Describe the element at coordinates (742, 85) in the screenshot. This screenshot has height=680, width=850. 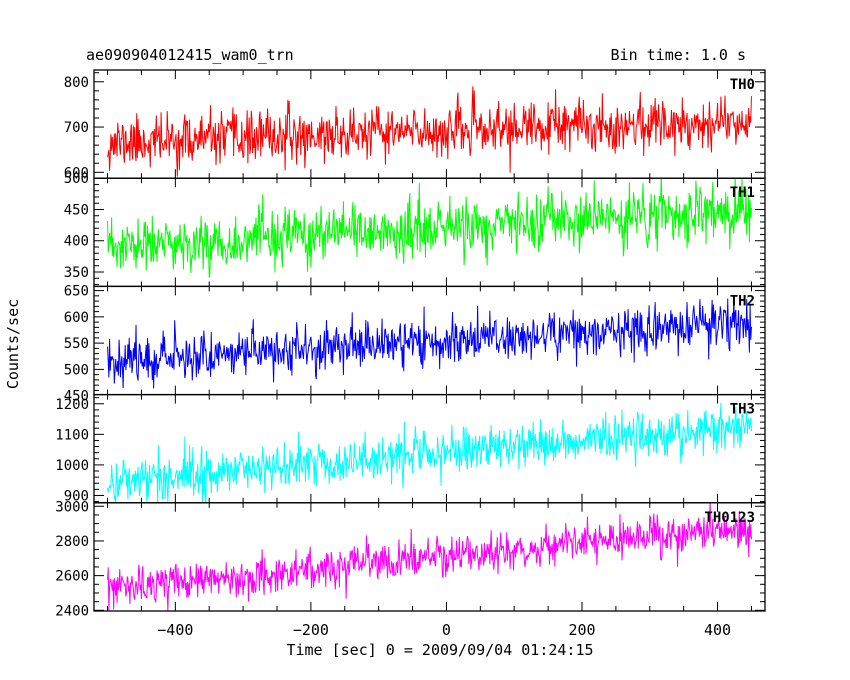
I see `panel-label-th0: TH0` at that location.